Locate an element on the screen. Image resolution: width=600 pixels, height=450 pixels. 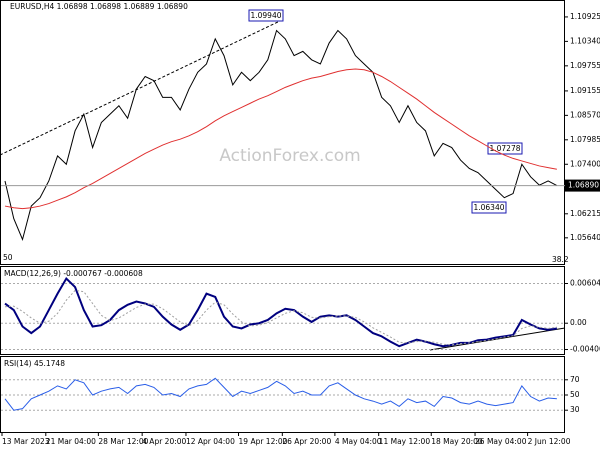
y-tick-label: -0.004005 is located at coordinates (585, 349).